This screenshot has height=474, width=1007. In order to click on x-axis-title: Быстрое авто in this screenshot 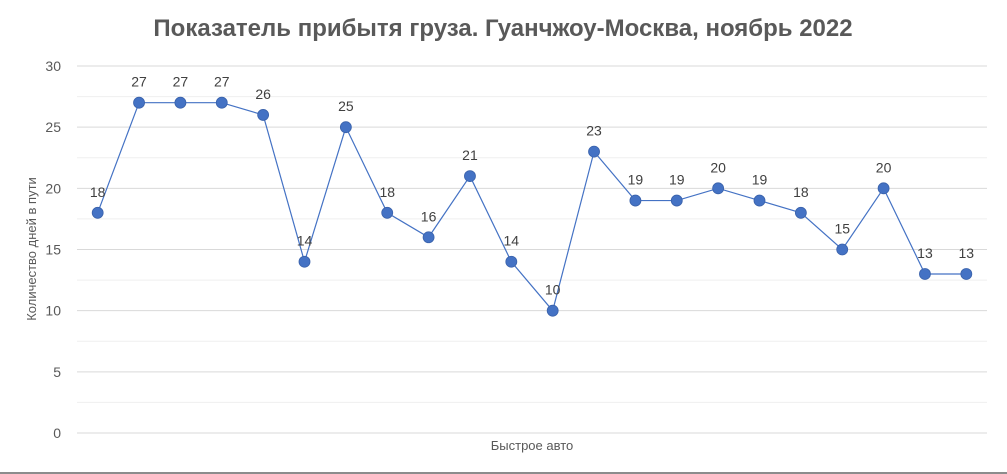, I will do `click(532, 445)`.